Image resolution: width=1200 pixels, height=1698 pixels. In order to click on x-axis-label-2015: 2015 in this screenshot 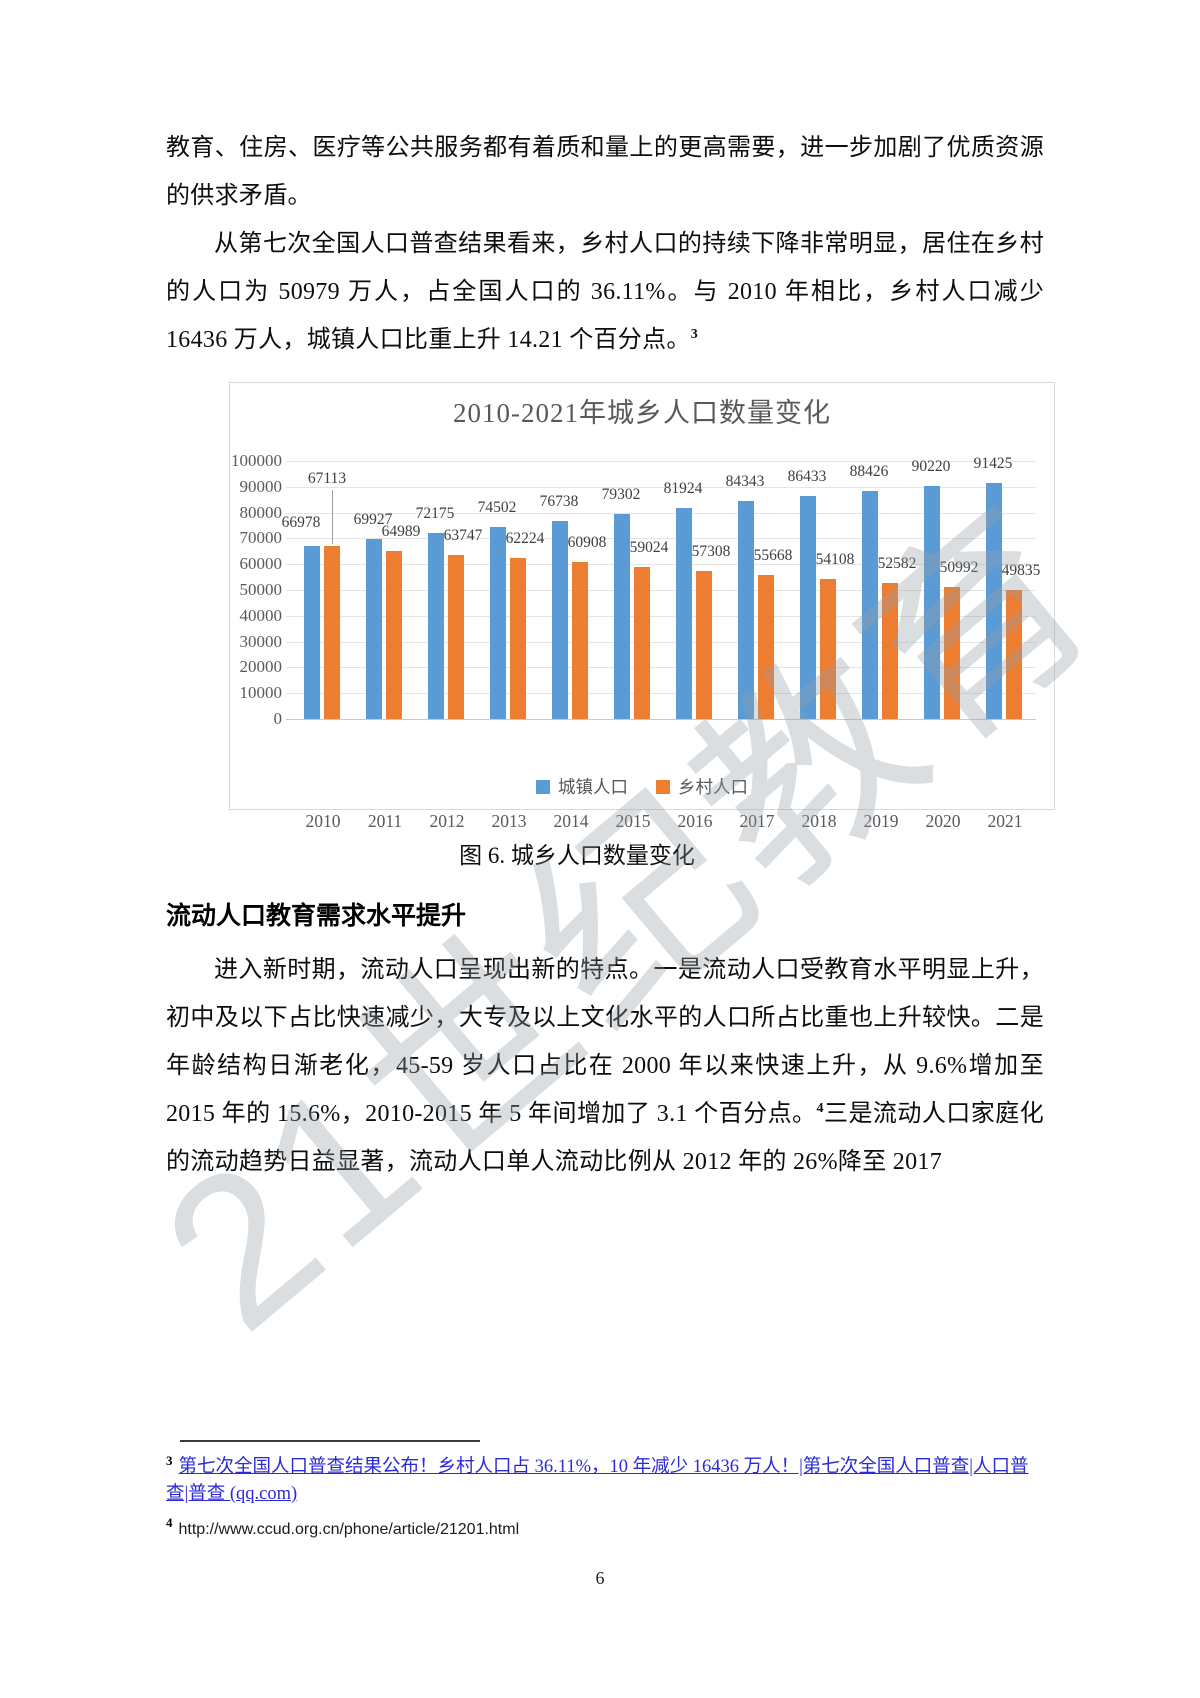, I will do `click(633, 821)`.